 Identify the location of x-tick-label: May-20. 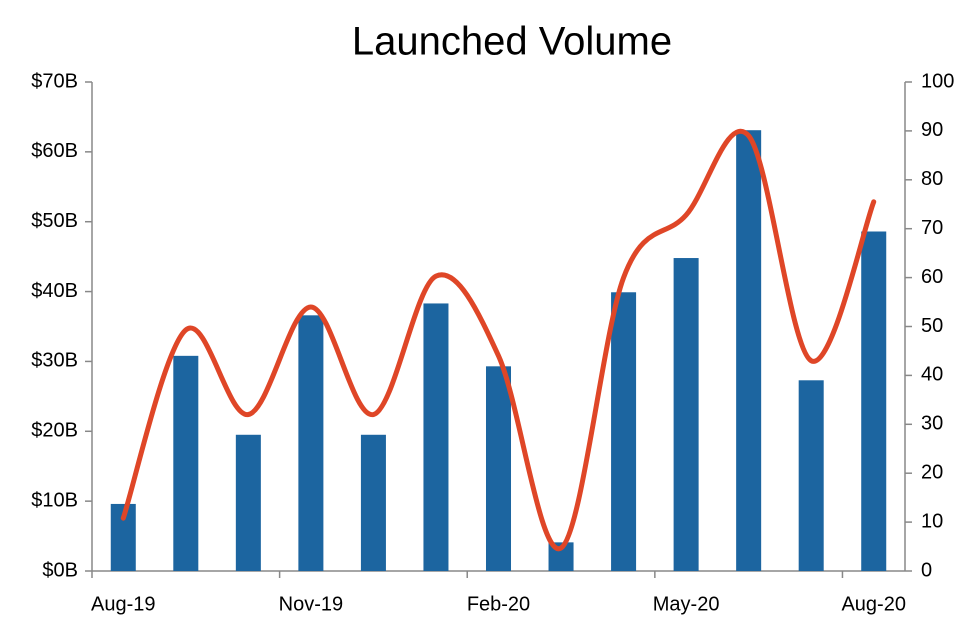
(686, 604).